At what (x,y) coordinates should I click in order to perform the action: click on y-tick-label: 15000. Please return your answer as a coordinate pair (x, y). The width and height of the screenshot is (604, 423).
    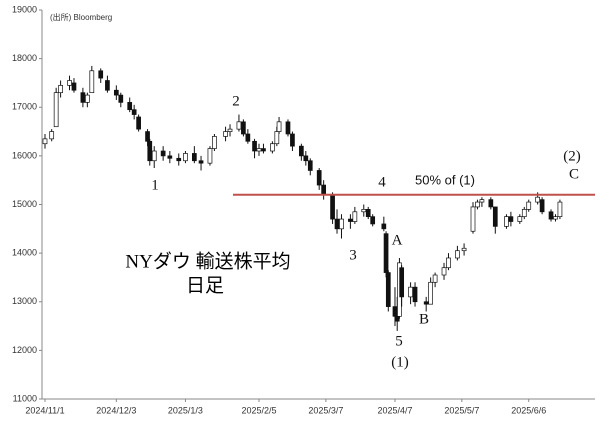
    Looking at the image, I should click on (24, 204).